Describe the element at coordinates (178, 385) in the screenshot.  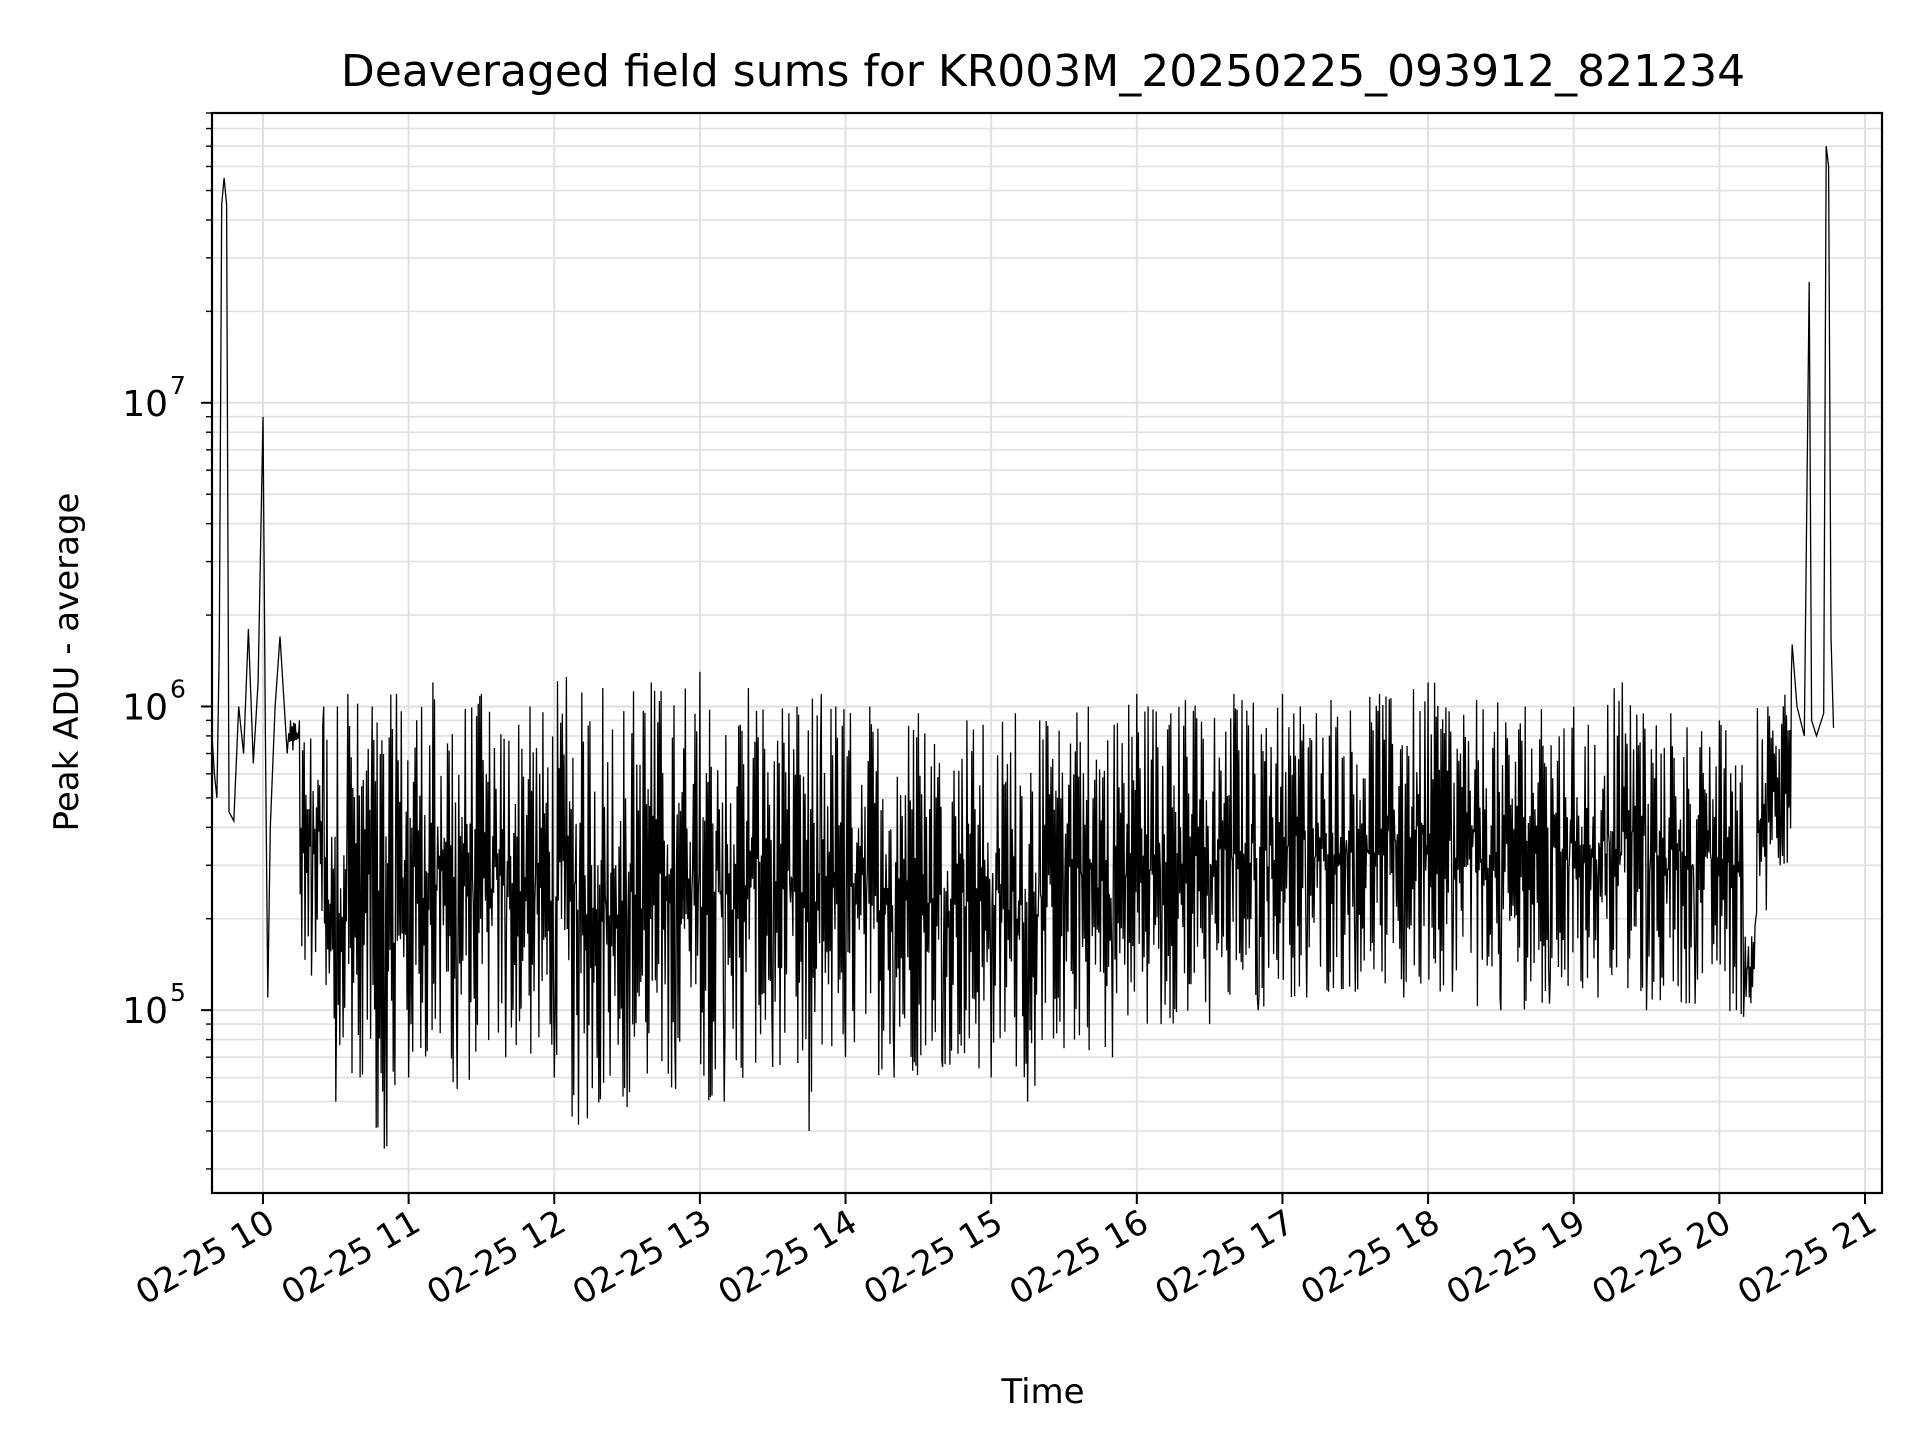
I see `y-tick-exponent: 7` at that location.